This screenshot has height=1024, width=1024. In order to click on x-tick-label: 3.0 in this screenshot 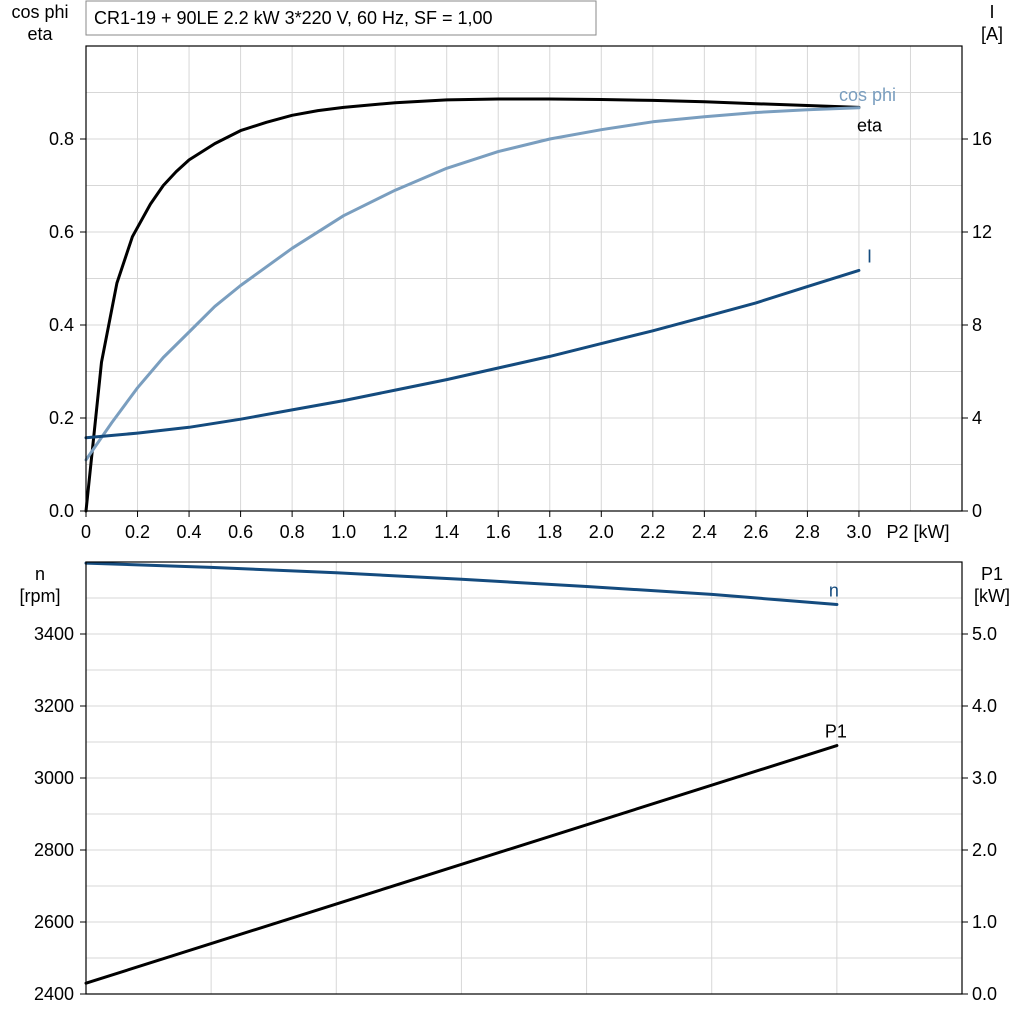, I will do `click(858, 532)`.